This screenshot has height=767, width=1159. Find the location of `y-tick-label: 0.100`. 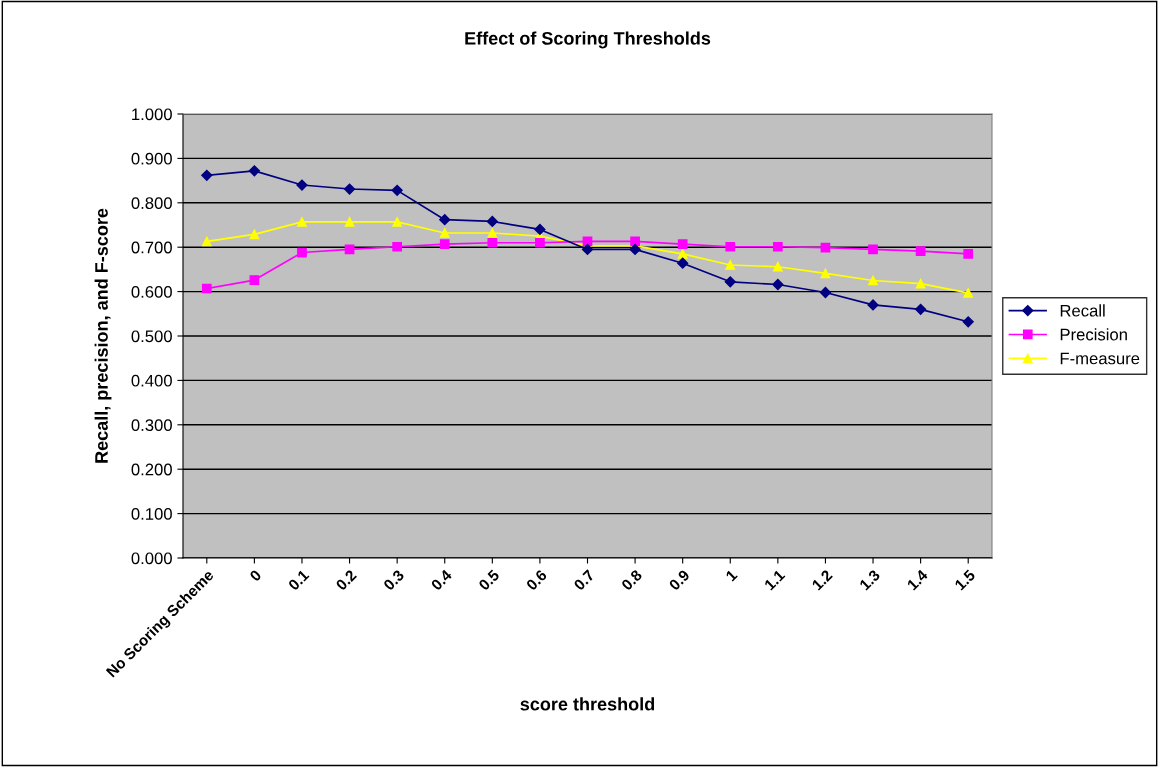

y-tick-label: 0.100 is located at coordinates (151, 514).